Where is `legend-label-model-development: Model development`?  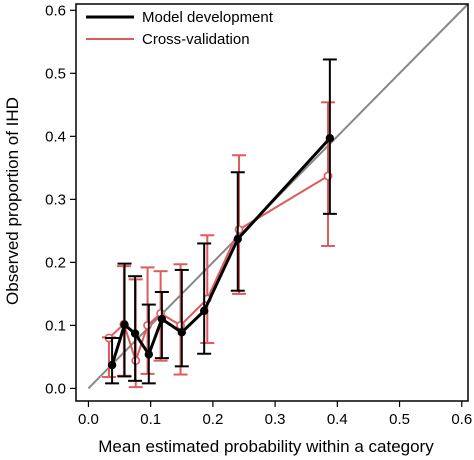 legend-label-model-development: Model development is located at coordinates (208, 17).